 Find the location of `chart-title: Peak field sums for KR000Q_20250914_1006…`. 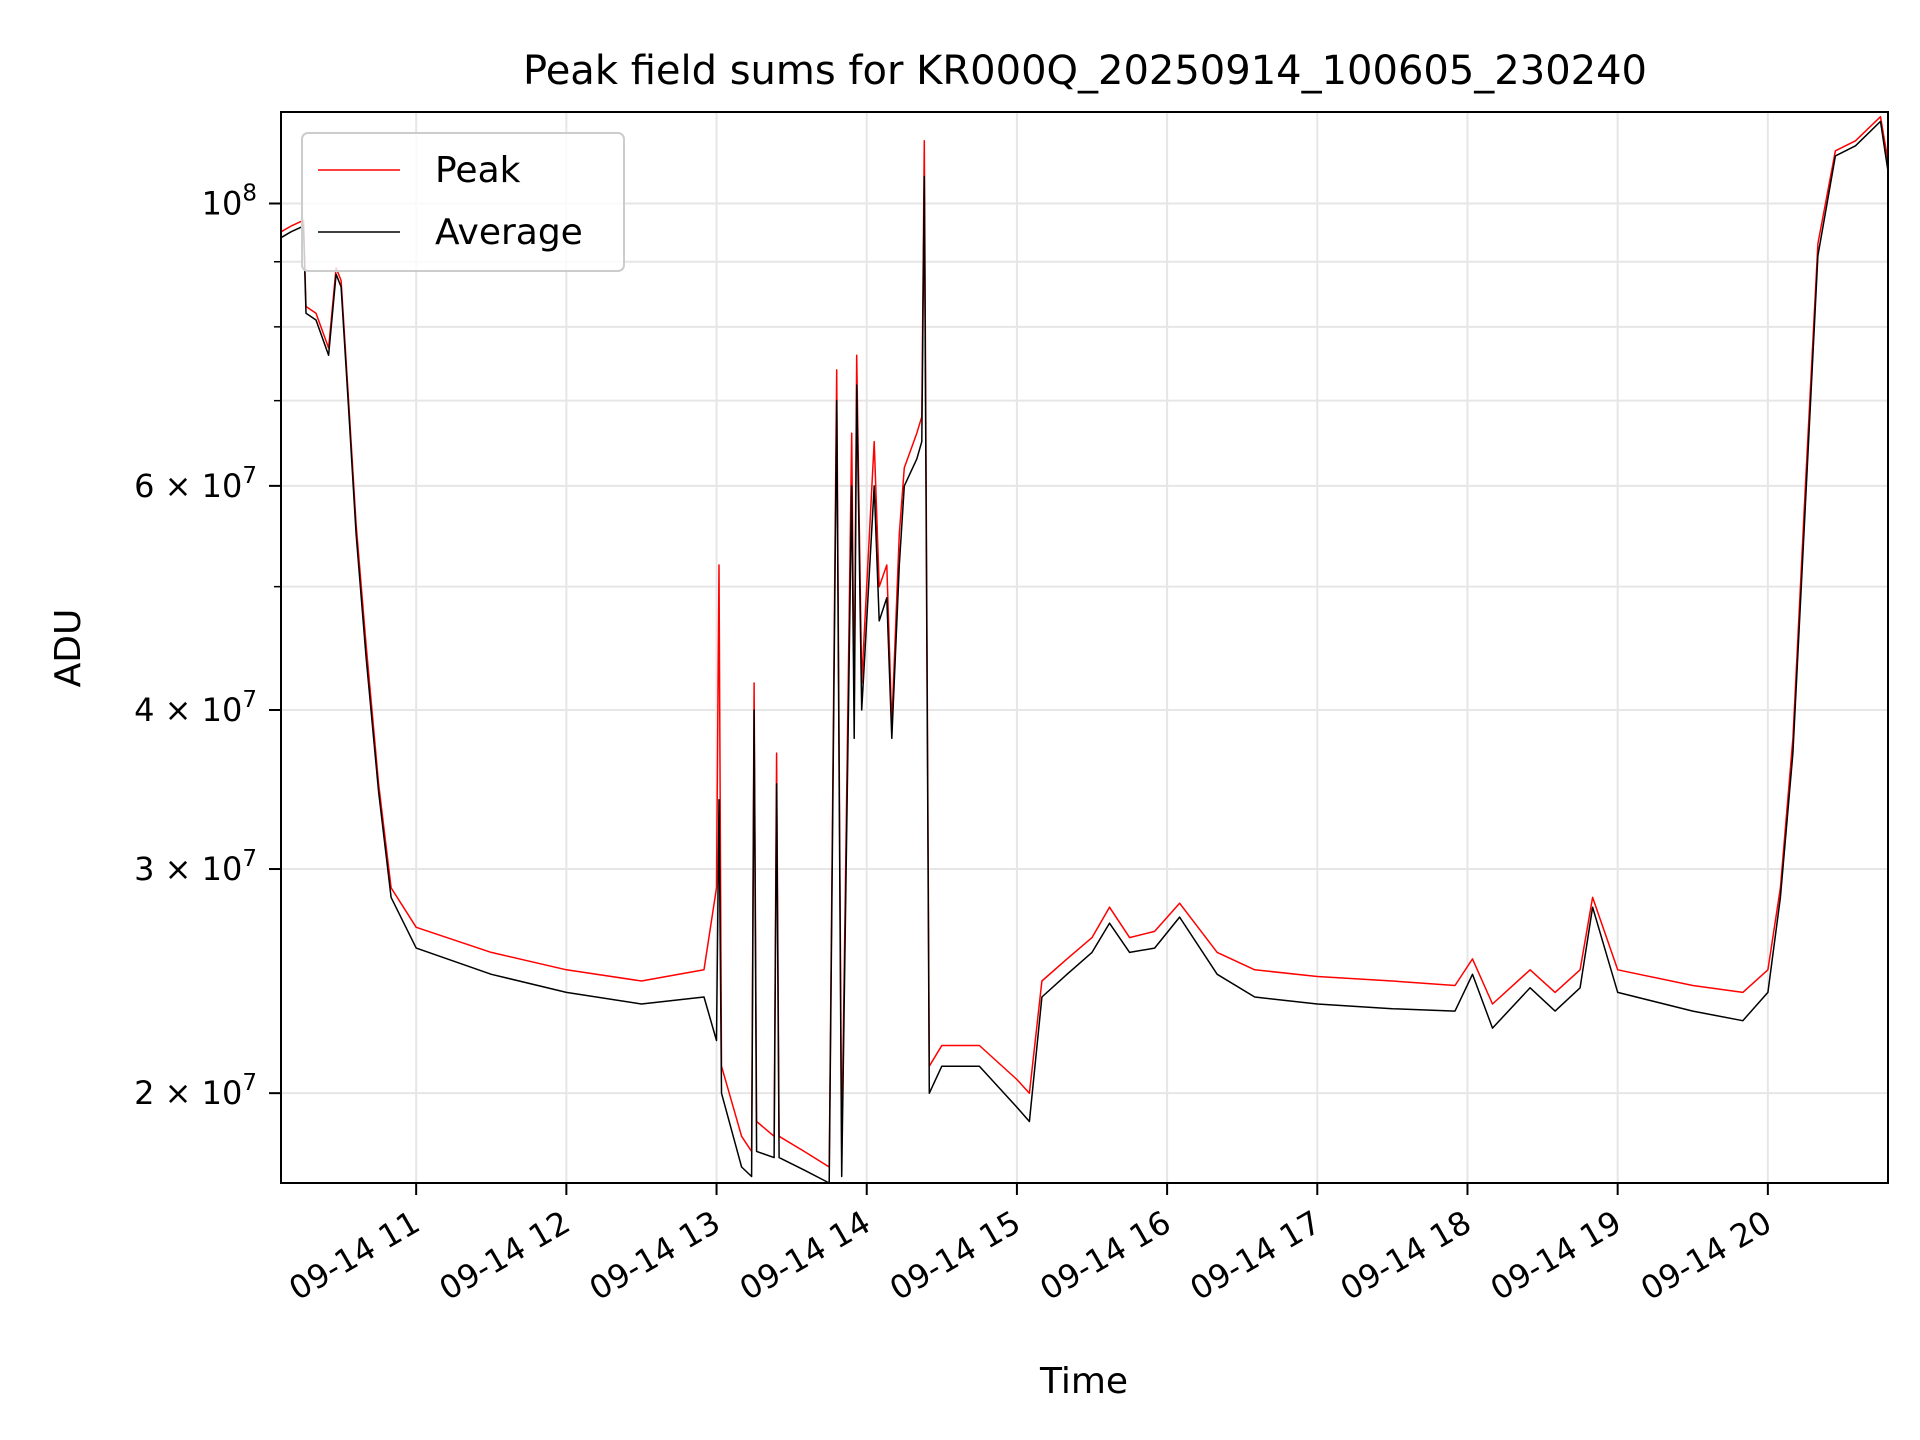

chart-title: Peak field sums for KR000Q_20250914_1006… is located at coordinates (1085, 71).